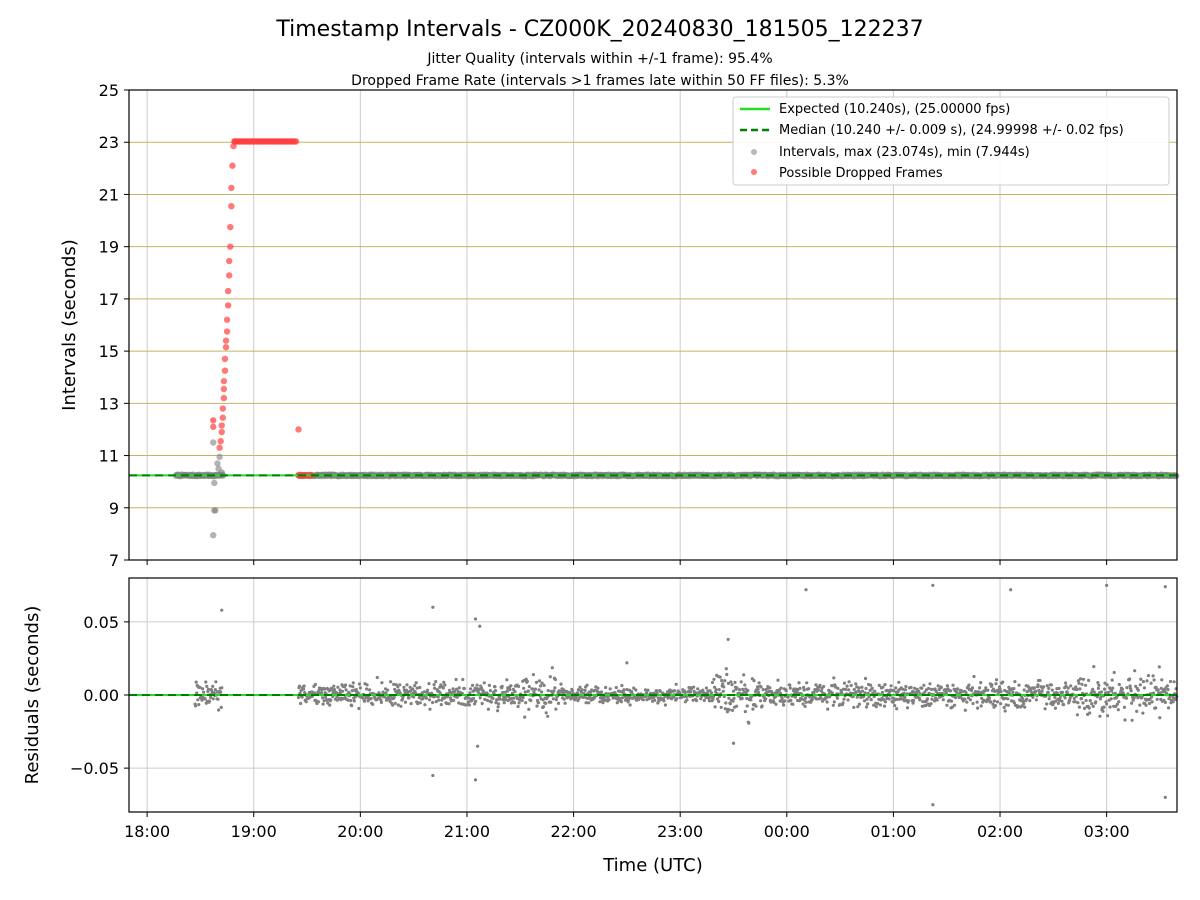 This screenshot has height=900, width=1200. Describe the element at coordinates (109, 456) in the screenshot. I see `intervals-y-tick-label: 11` at that location.